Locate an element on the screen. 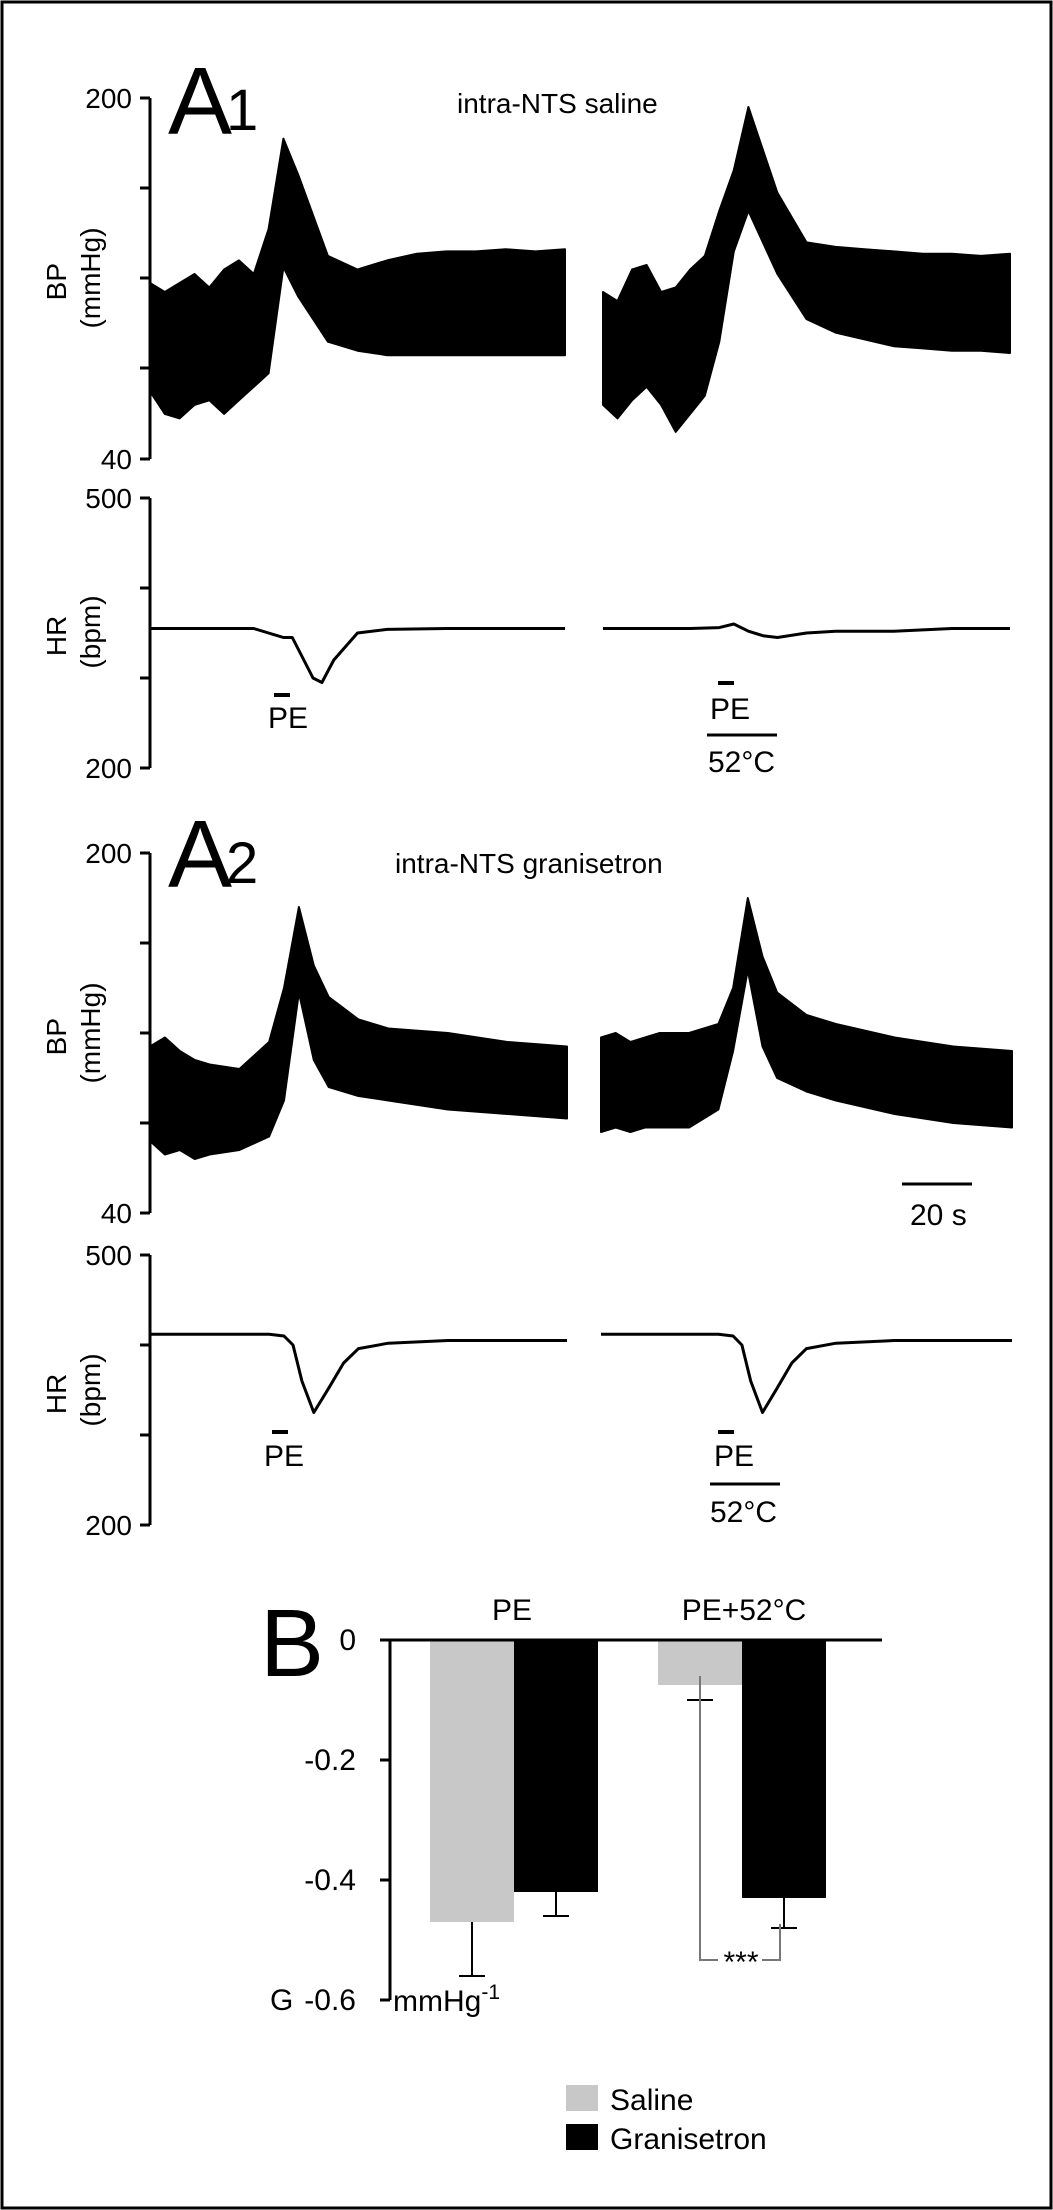 The image size is (1053, 2210). b-unit: mmHg-1 is located at coordinates (446, 1999).